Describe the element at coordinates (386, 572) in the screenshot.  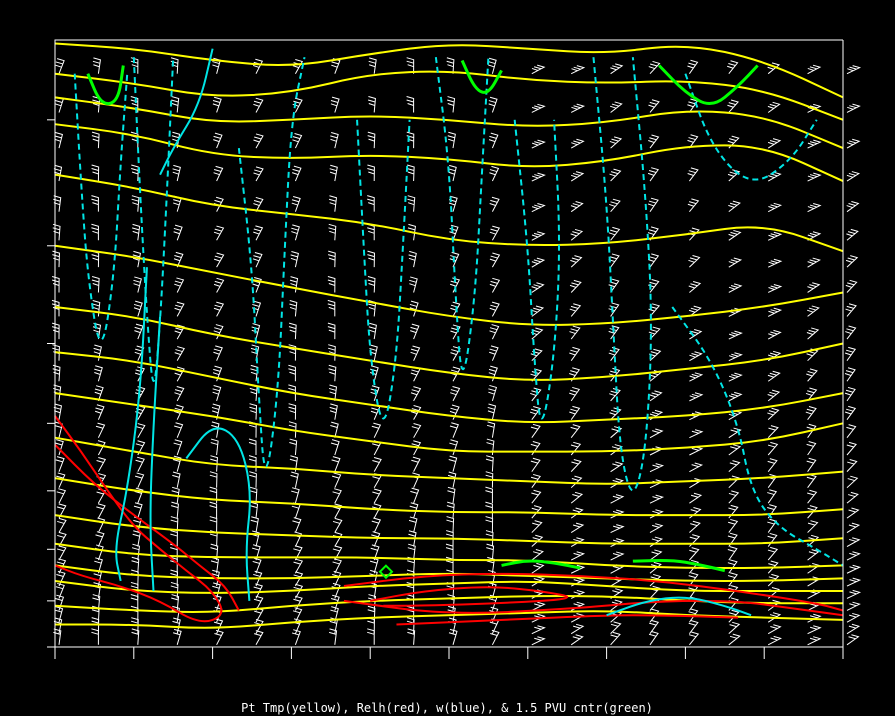
I see `pv-marker-diamond` at that location.